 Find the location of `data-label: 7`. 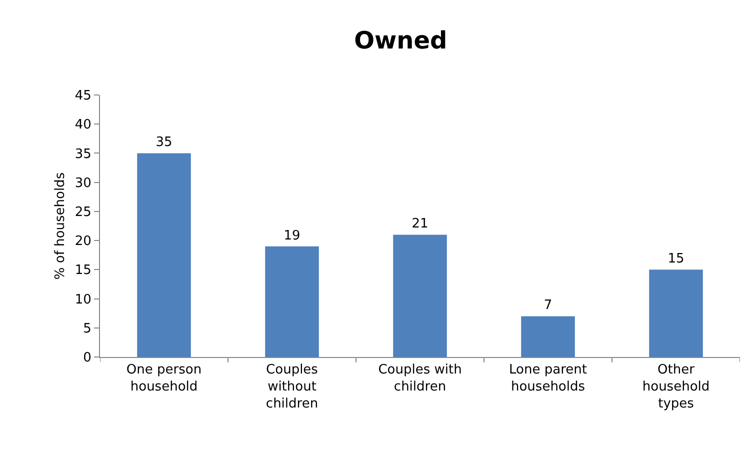

data-label: 7 is located at coordinates (548, 306).